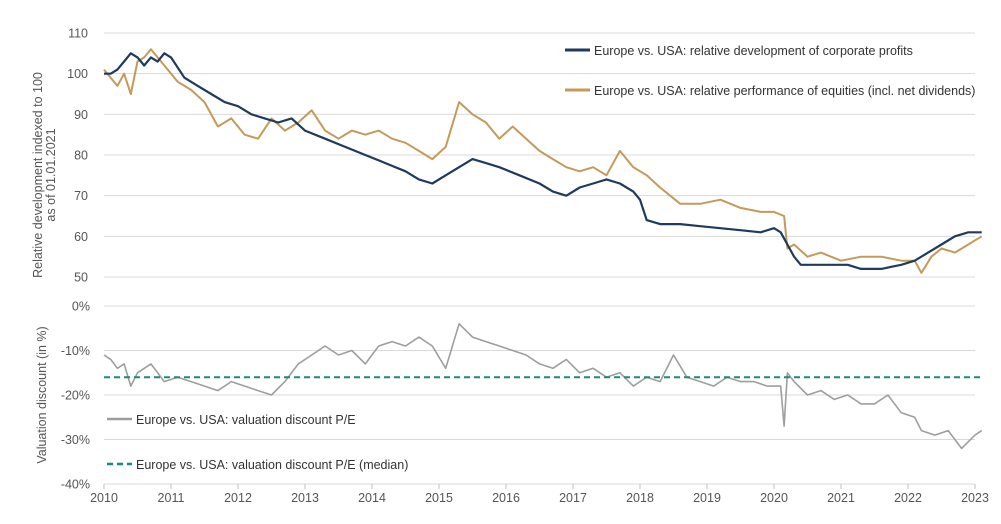 The height and width of the screenshot is (524, 1001). What do you see at coordinates (77, 74) in the screenshot?
I see `top-y-tick-label: 100` at bounding box center [77, 74].